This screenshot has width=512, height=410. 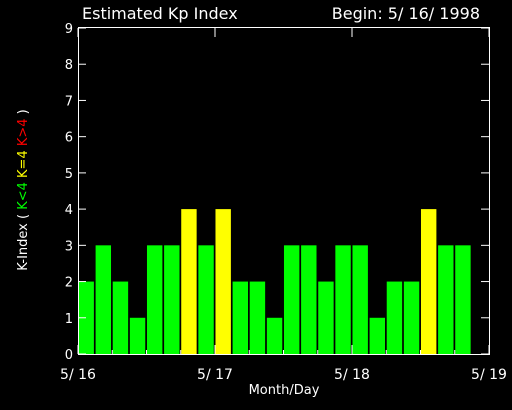 What do you see at coordinates (489, 375) in the screenshot?
I see `x-tick-label: 5/ 19` at bounding box center [489, 375].